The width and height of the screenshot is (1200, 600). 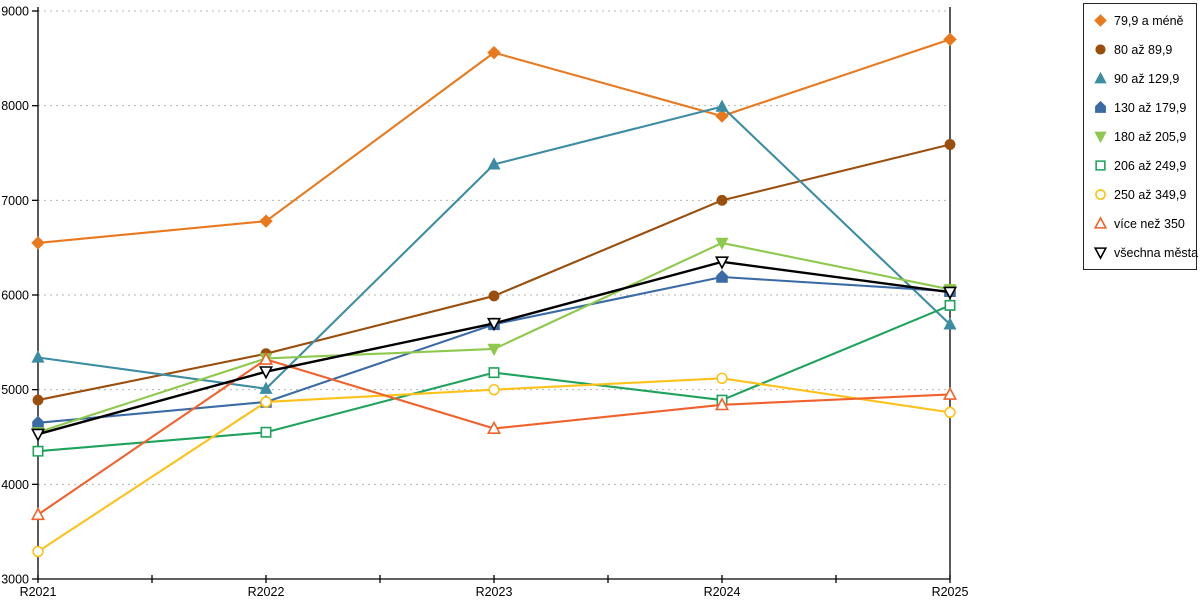 I want to click on y-axis-label-7000: 7000, so click(x=15, y=201).